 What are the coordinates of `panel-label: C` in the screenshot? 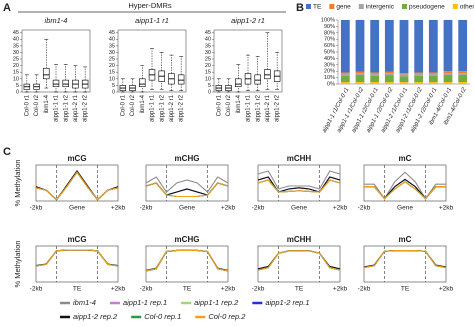 It's located at (7, 152).